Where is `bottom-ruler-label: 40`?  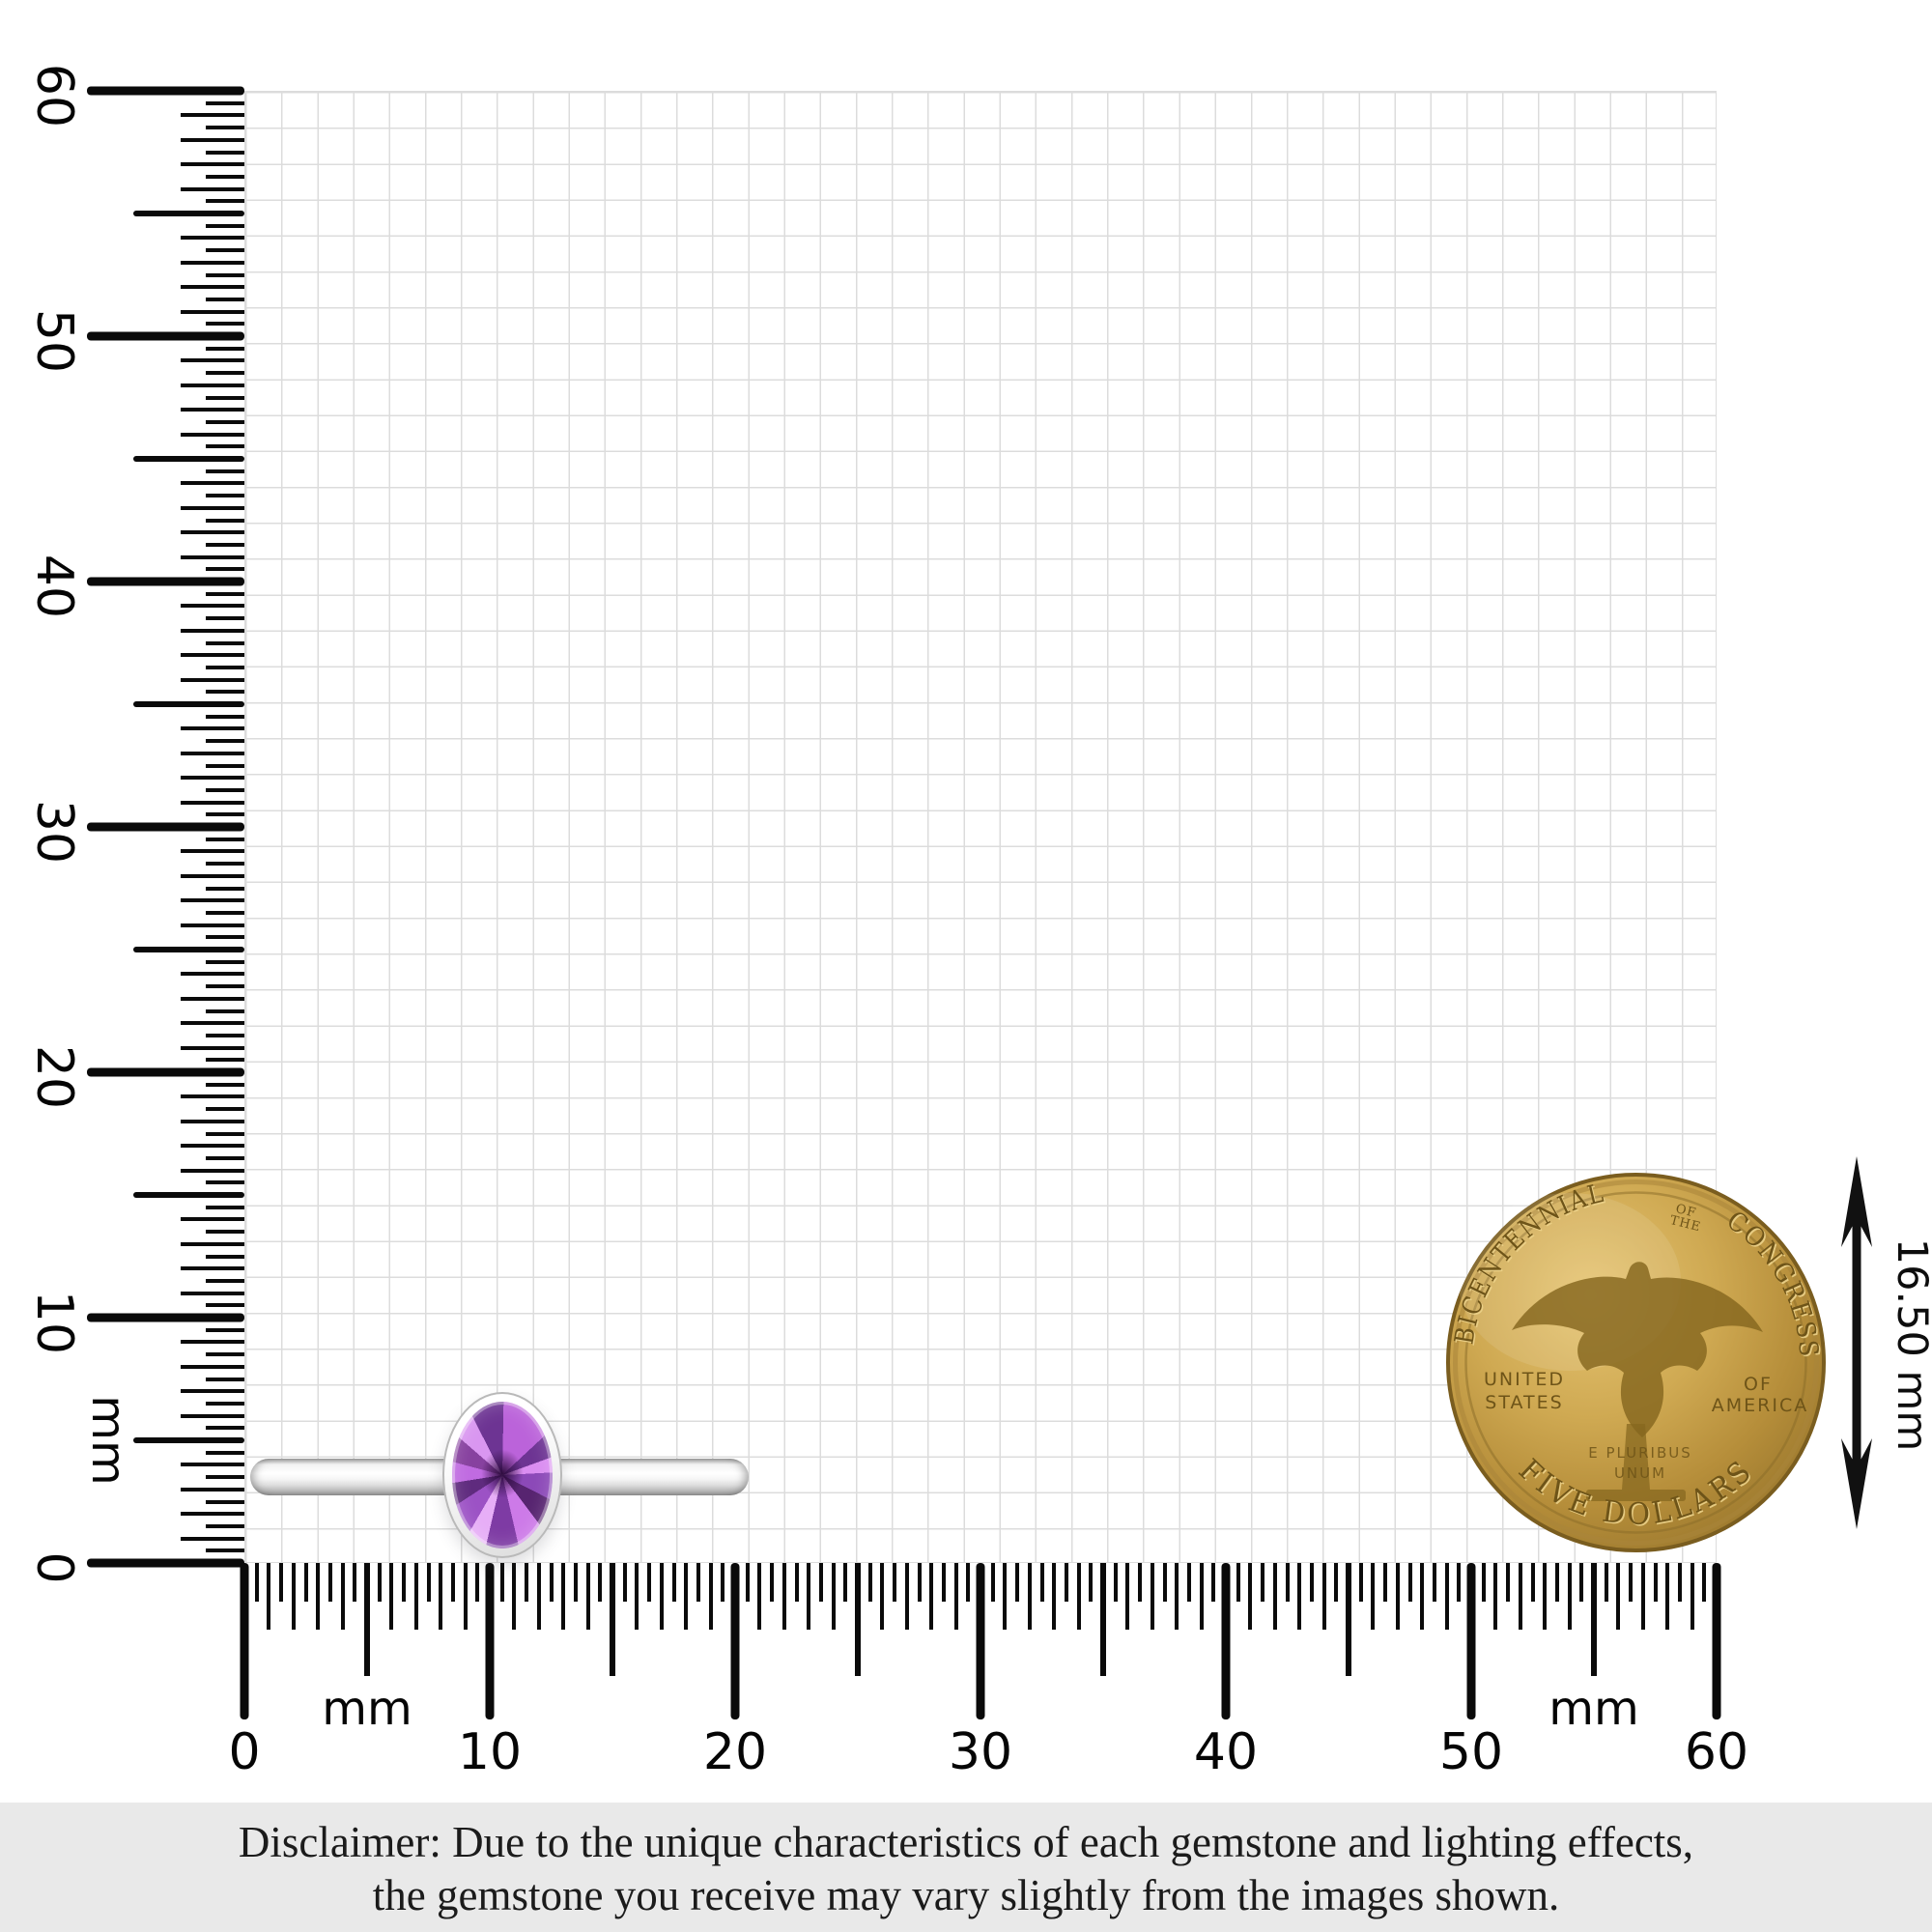 bottom-ruler-label: 40 is located at coordinates (1226, 1752).